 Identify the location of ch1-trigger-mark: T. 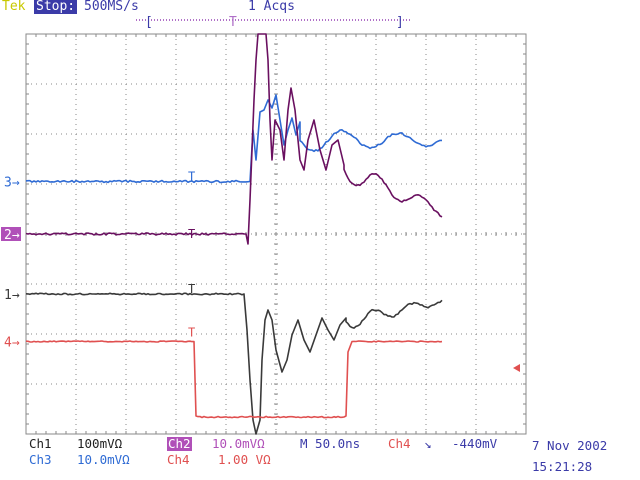
(191, 289).